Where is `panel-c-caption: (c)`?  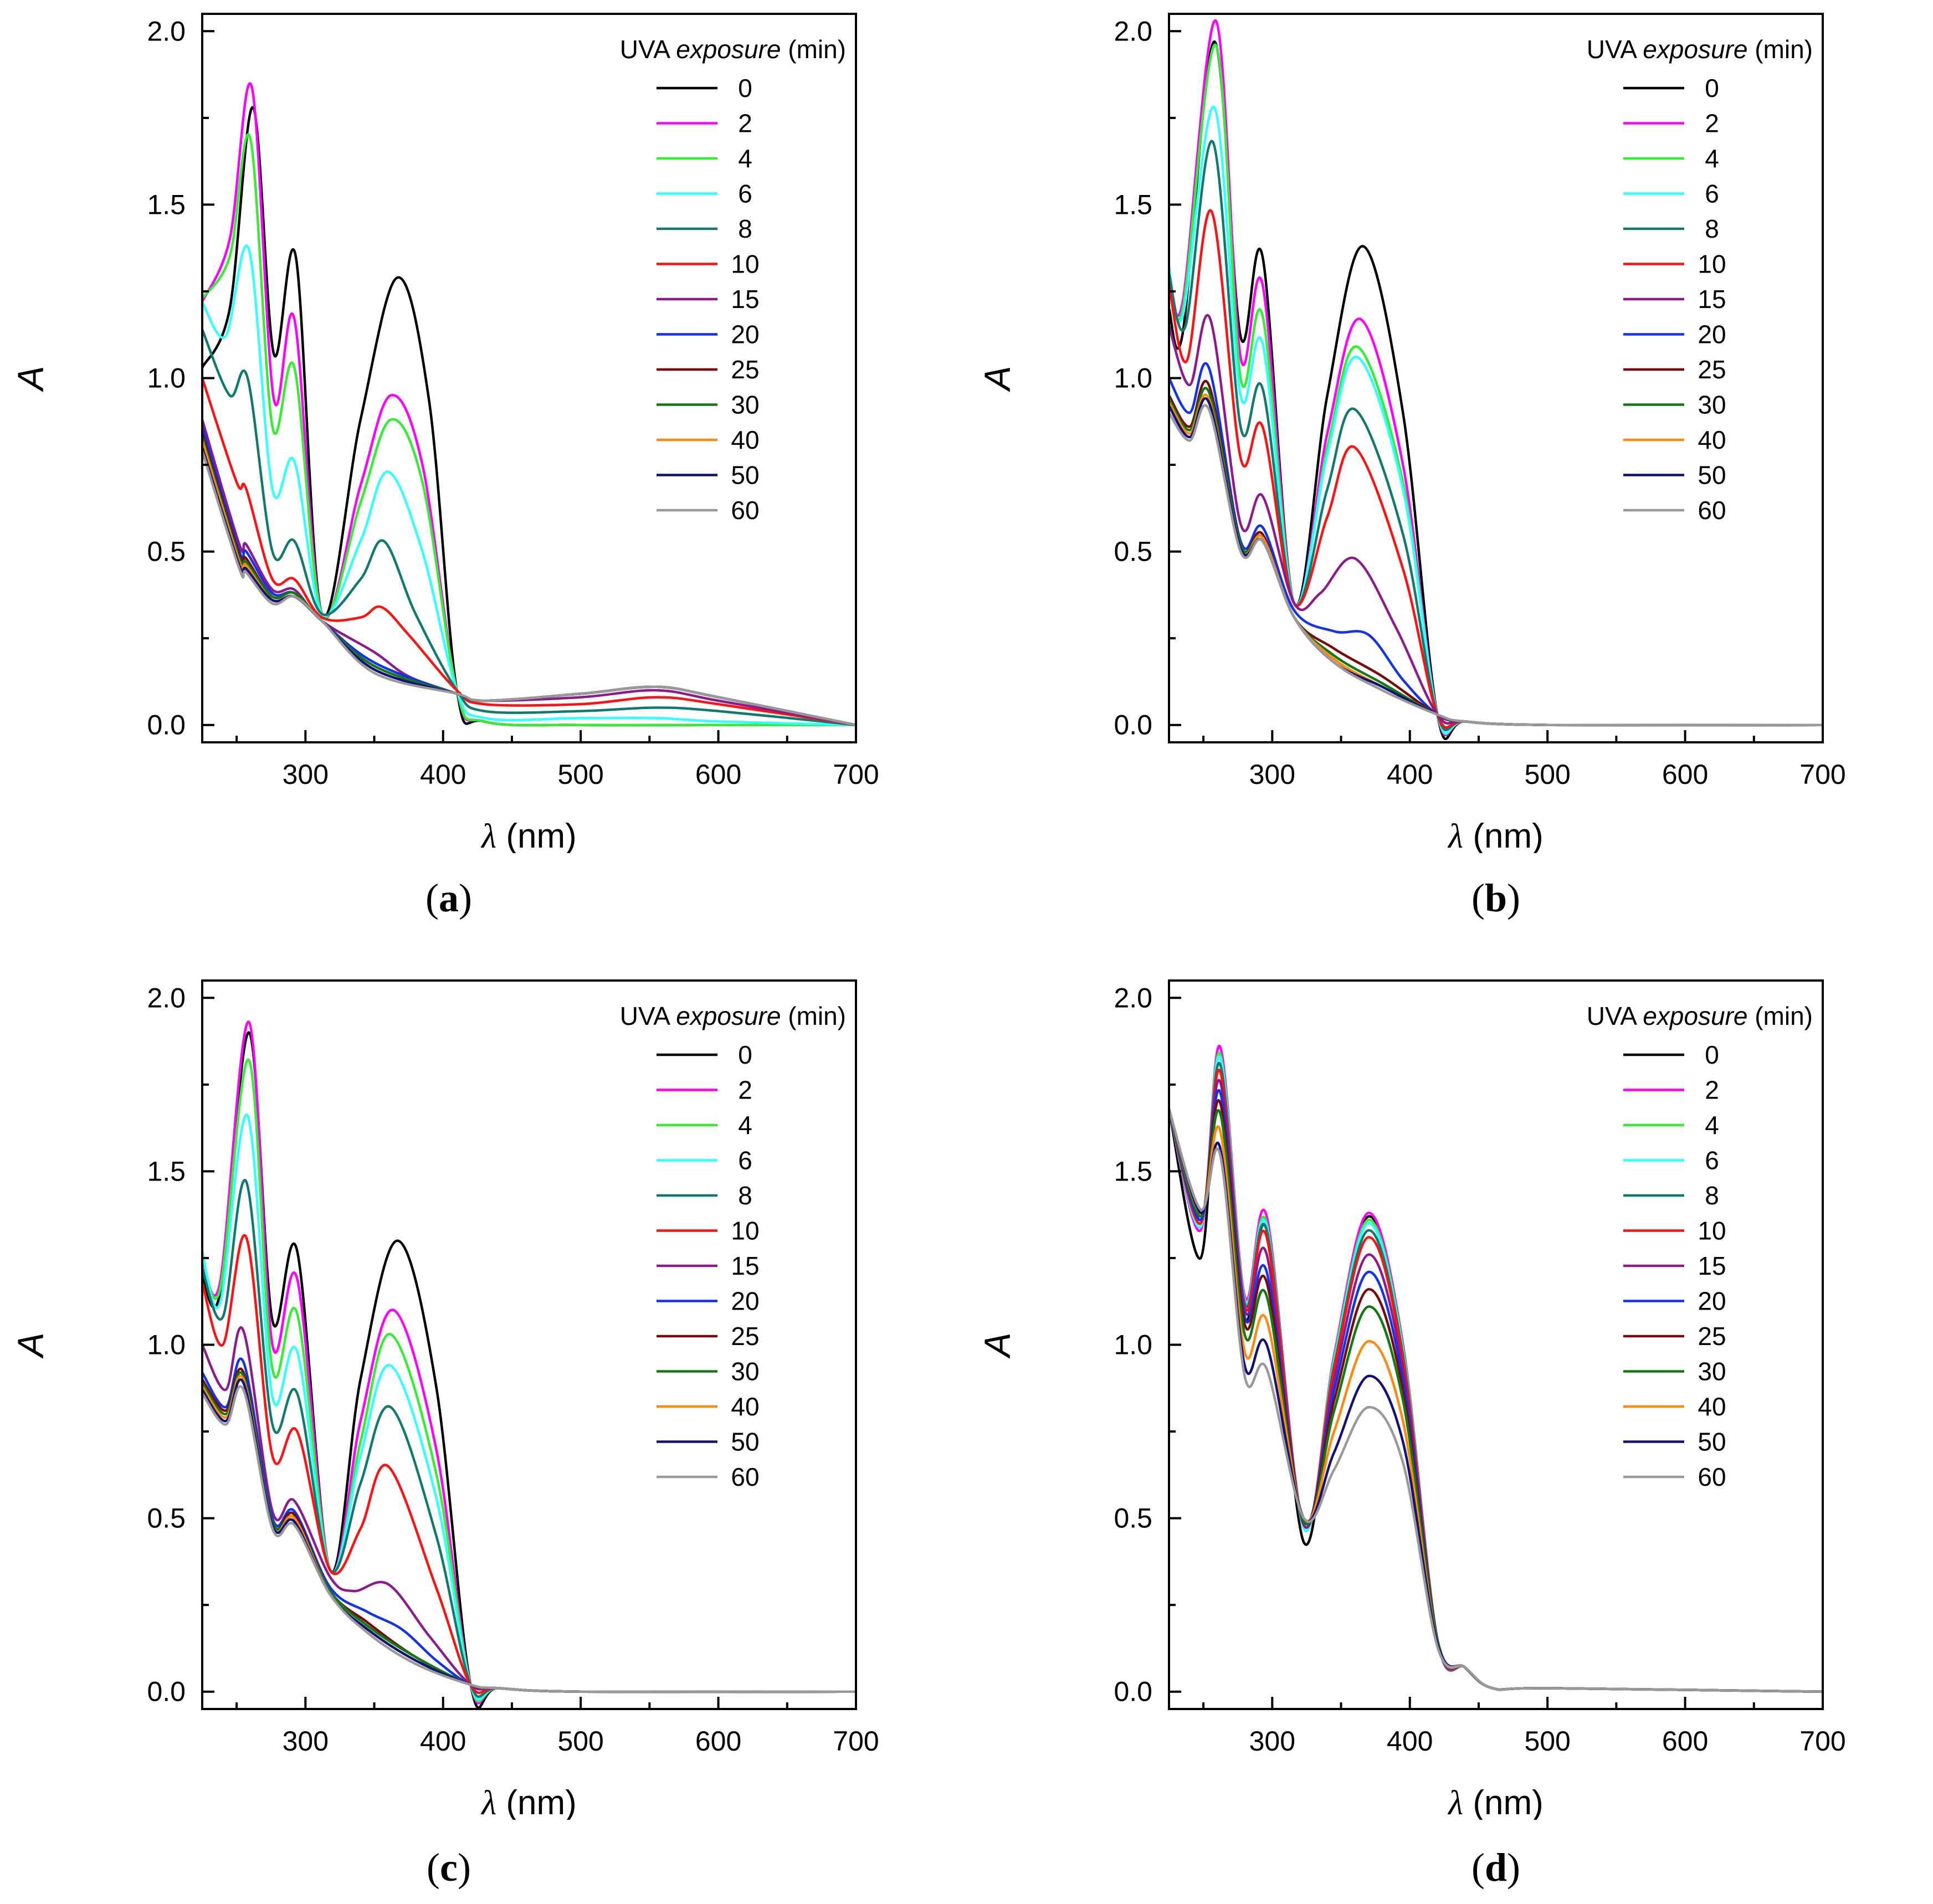 panel-c-caption: (c) is located at coordinates (449, 1868).